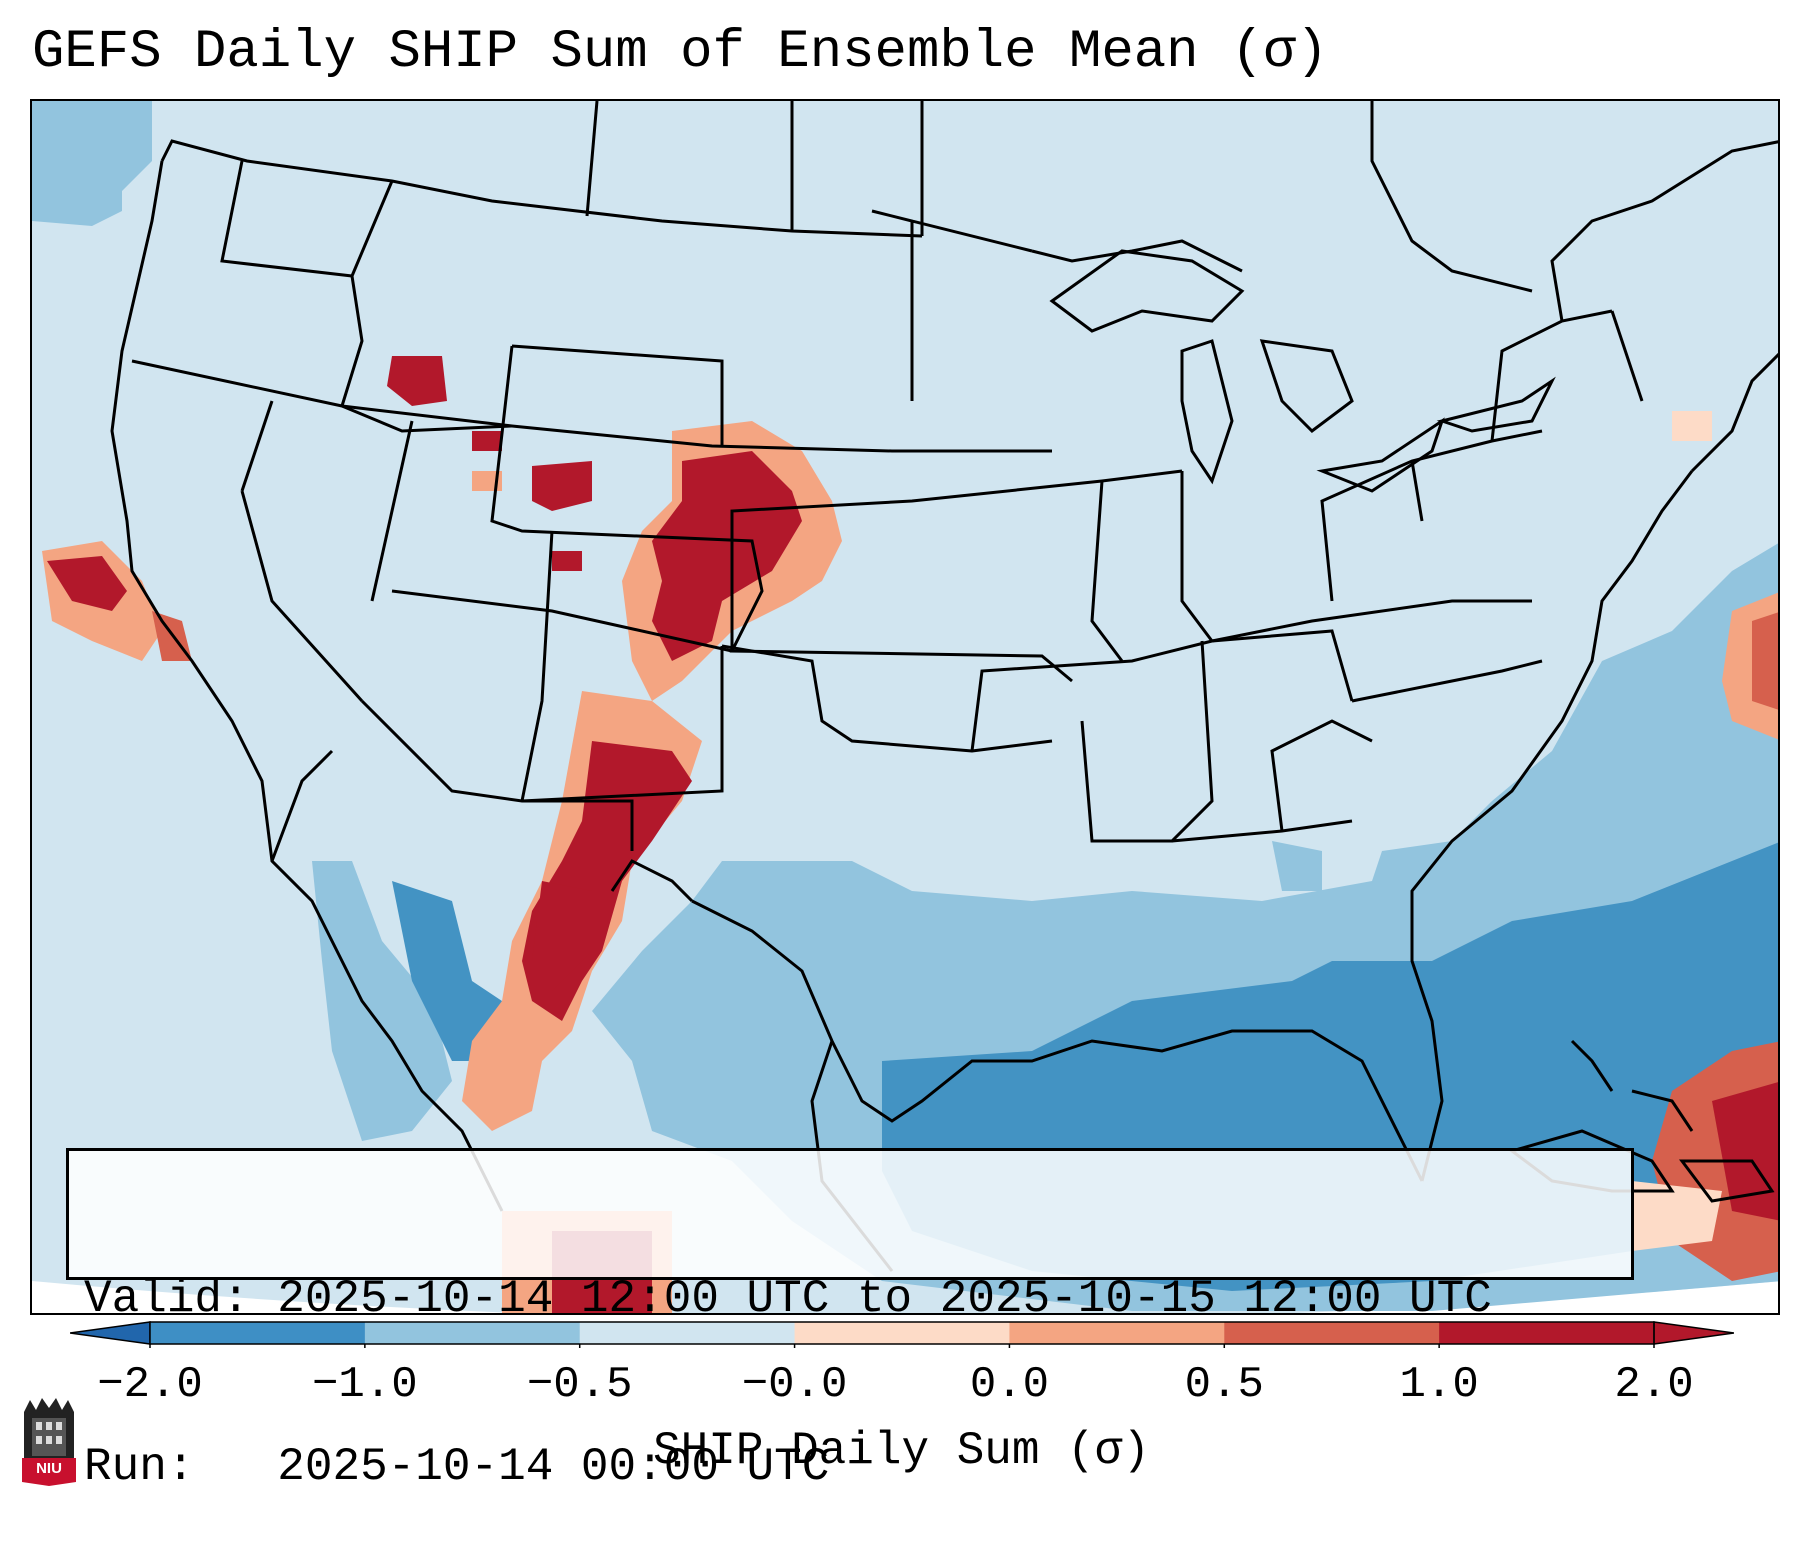  Describe the element at coordinates (1654, 1385) in the screenshot. I see `colorbar-tick-label: 2.0` at that location.